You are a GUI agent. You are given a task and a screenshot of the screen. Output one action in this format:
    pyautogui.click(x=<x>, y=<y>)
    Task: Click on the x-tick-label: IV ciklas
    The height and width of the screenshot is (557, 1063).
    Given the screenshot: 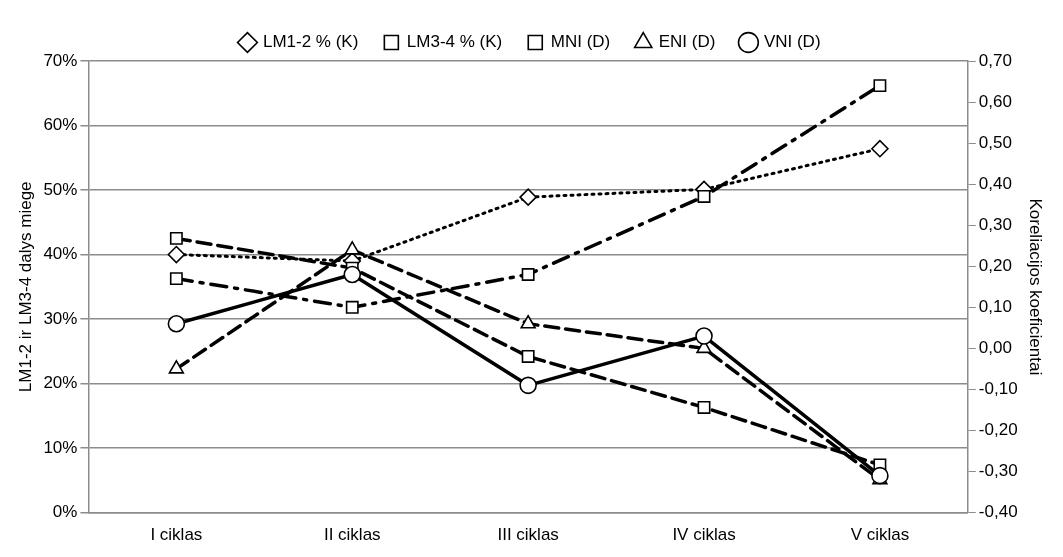 What is the action you would take?
    pyautogui.click(x=704, y=535)
    